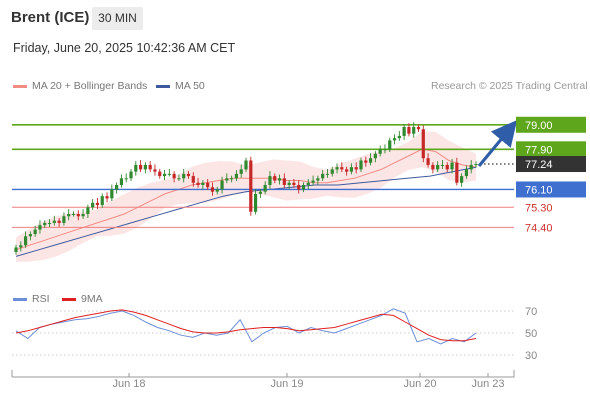 Image resolution: width=590 pixels, height=400 pixels. Describe the element at coordinates (539, 208) in the screenshot. I see `support-label: 75.30` at that location.